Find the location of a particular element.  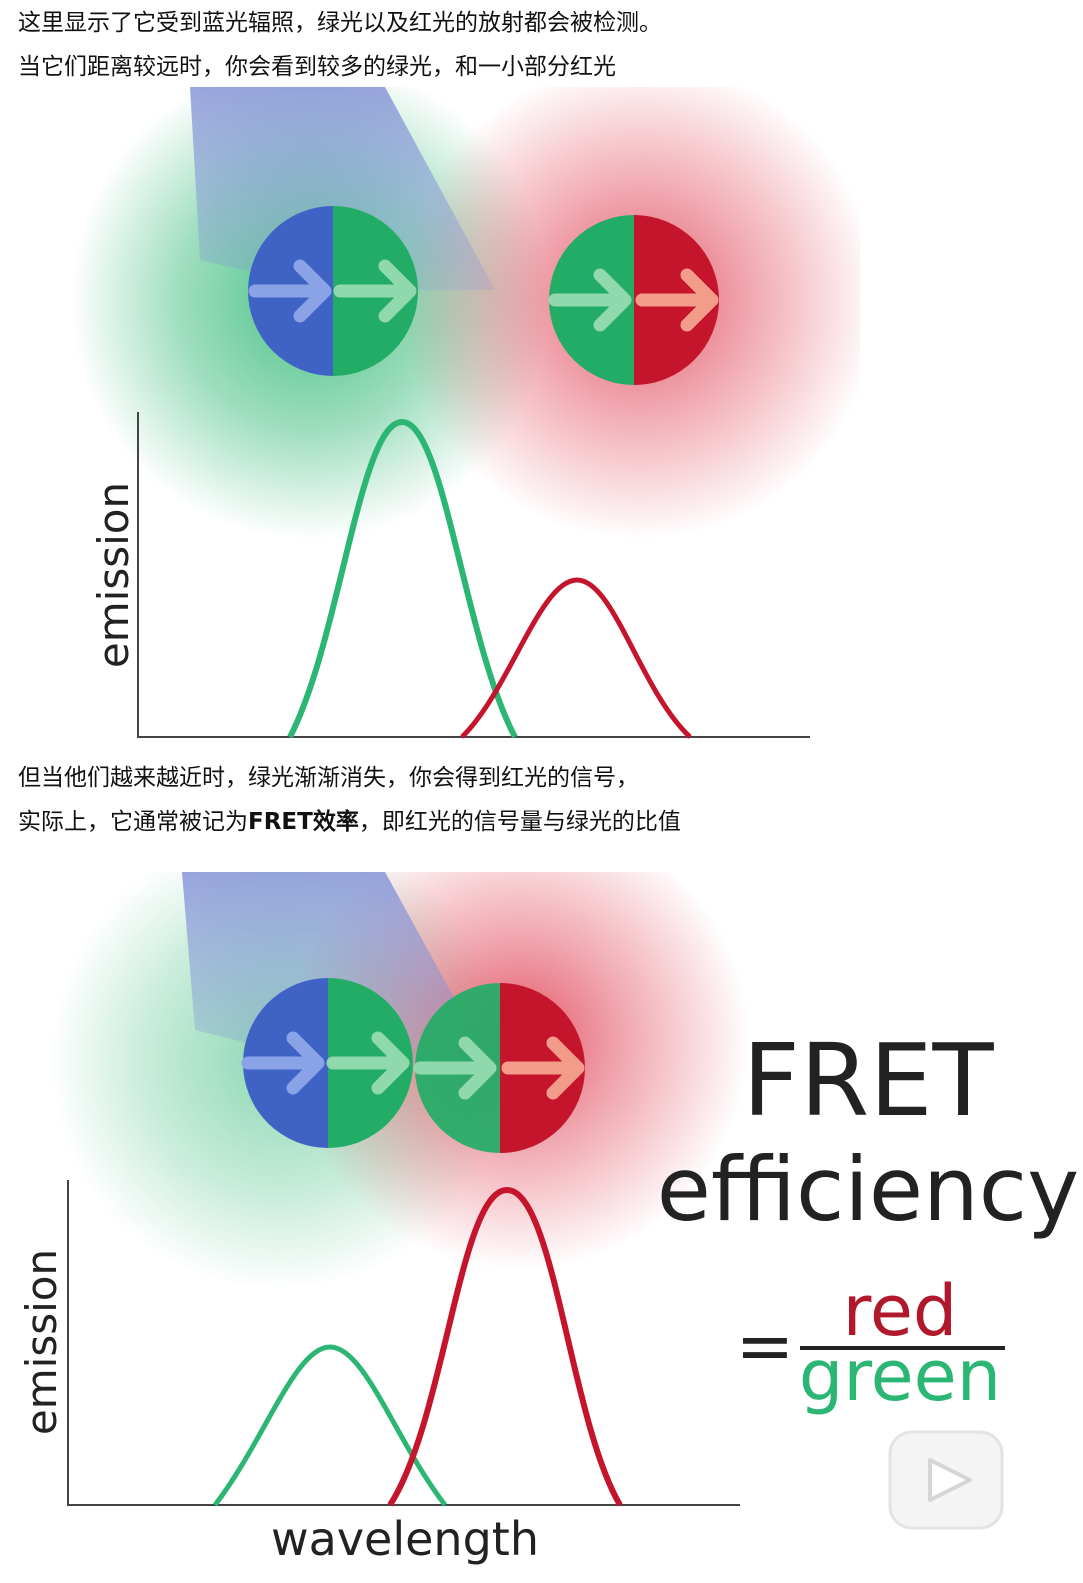

numerator: red is located at coordinates (900, 1311).